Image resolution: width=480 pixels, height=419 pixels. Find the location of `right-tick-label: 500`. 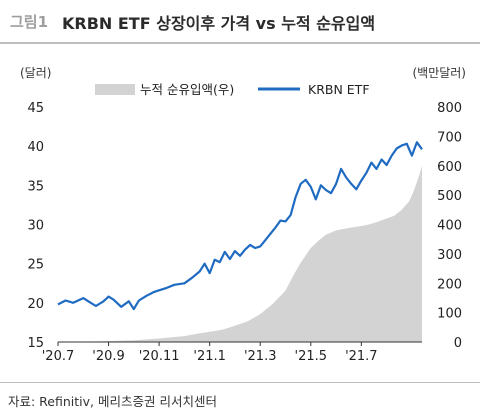

right-tick-label: 500 is located at coordinates (449, 196).